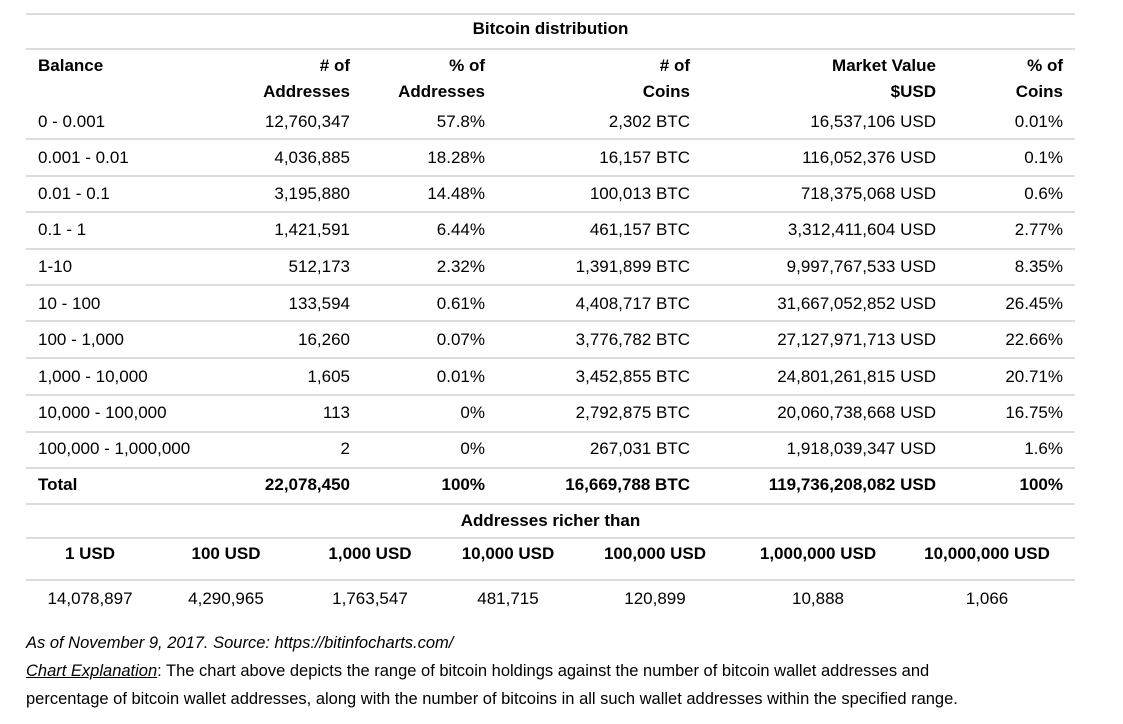 This screenshot has height=724, width=1123. What do you see at coordinates (818, 553) in the screenshot?
I see `richer-header: 1,000,000 USD` at bounding box center [818, 553].